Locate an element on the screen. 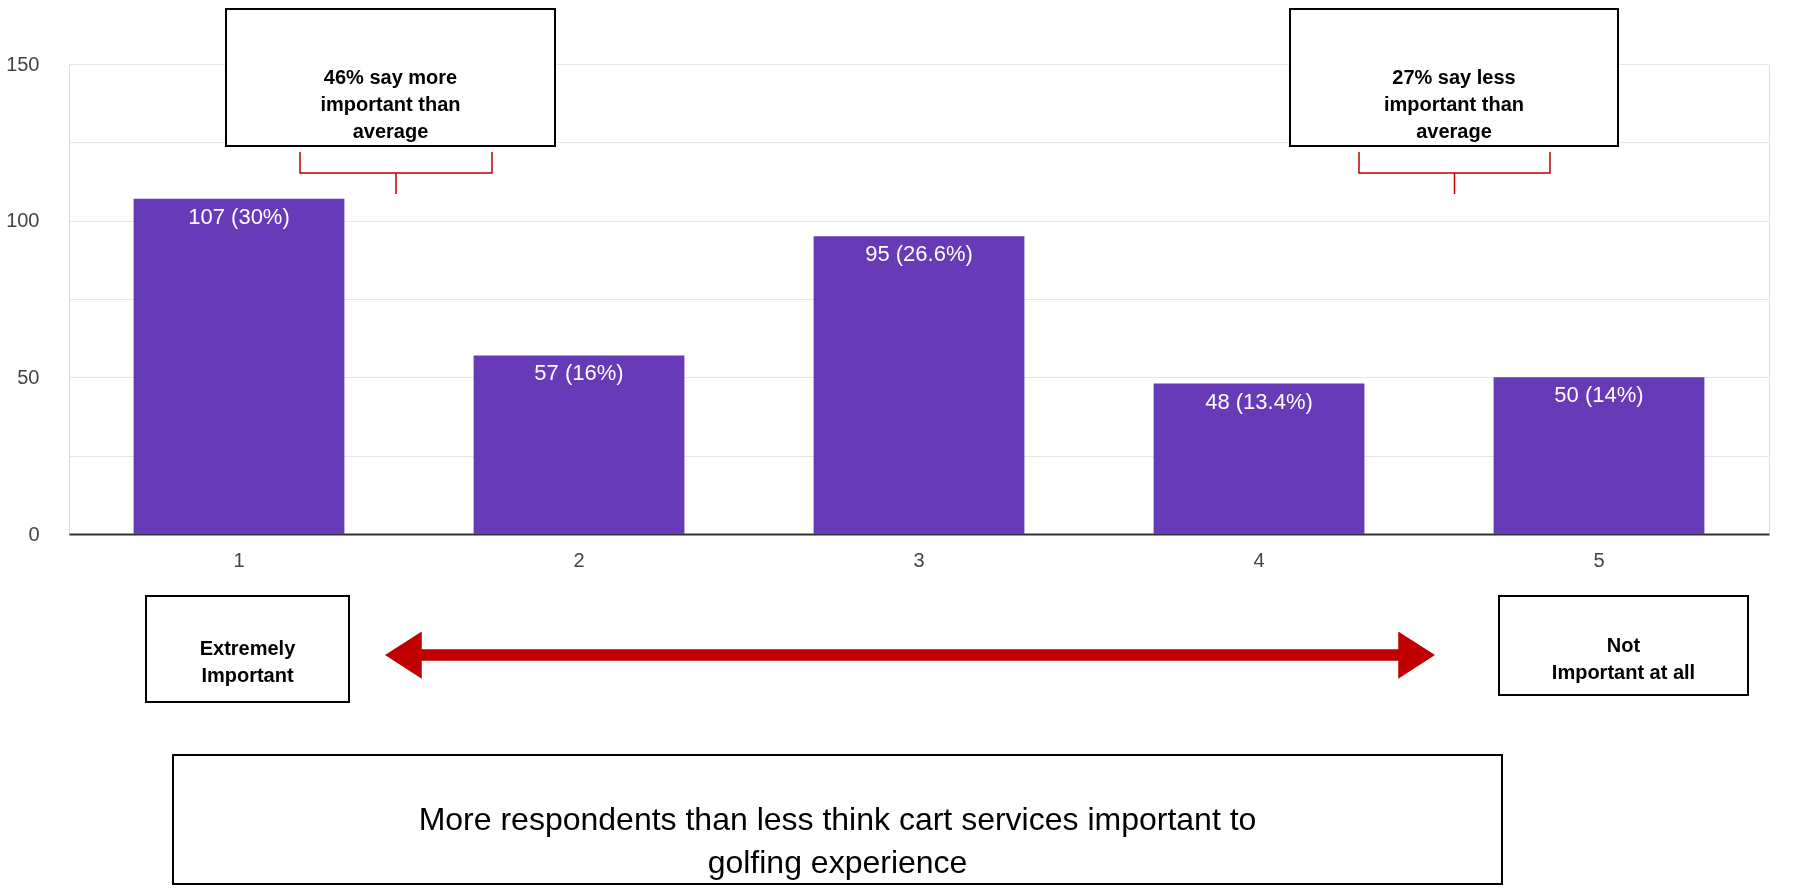  data-label: 48 (13.4%) is located at coordinates (1259, 401).